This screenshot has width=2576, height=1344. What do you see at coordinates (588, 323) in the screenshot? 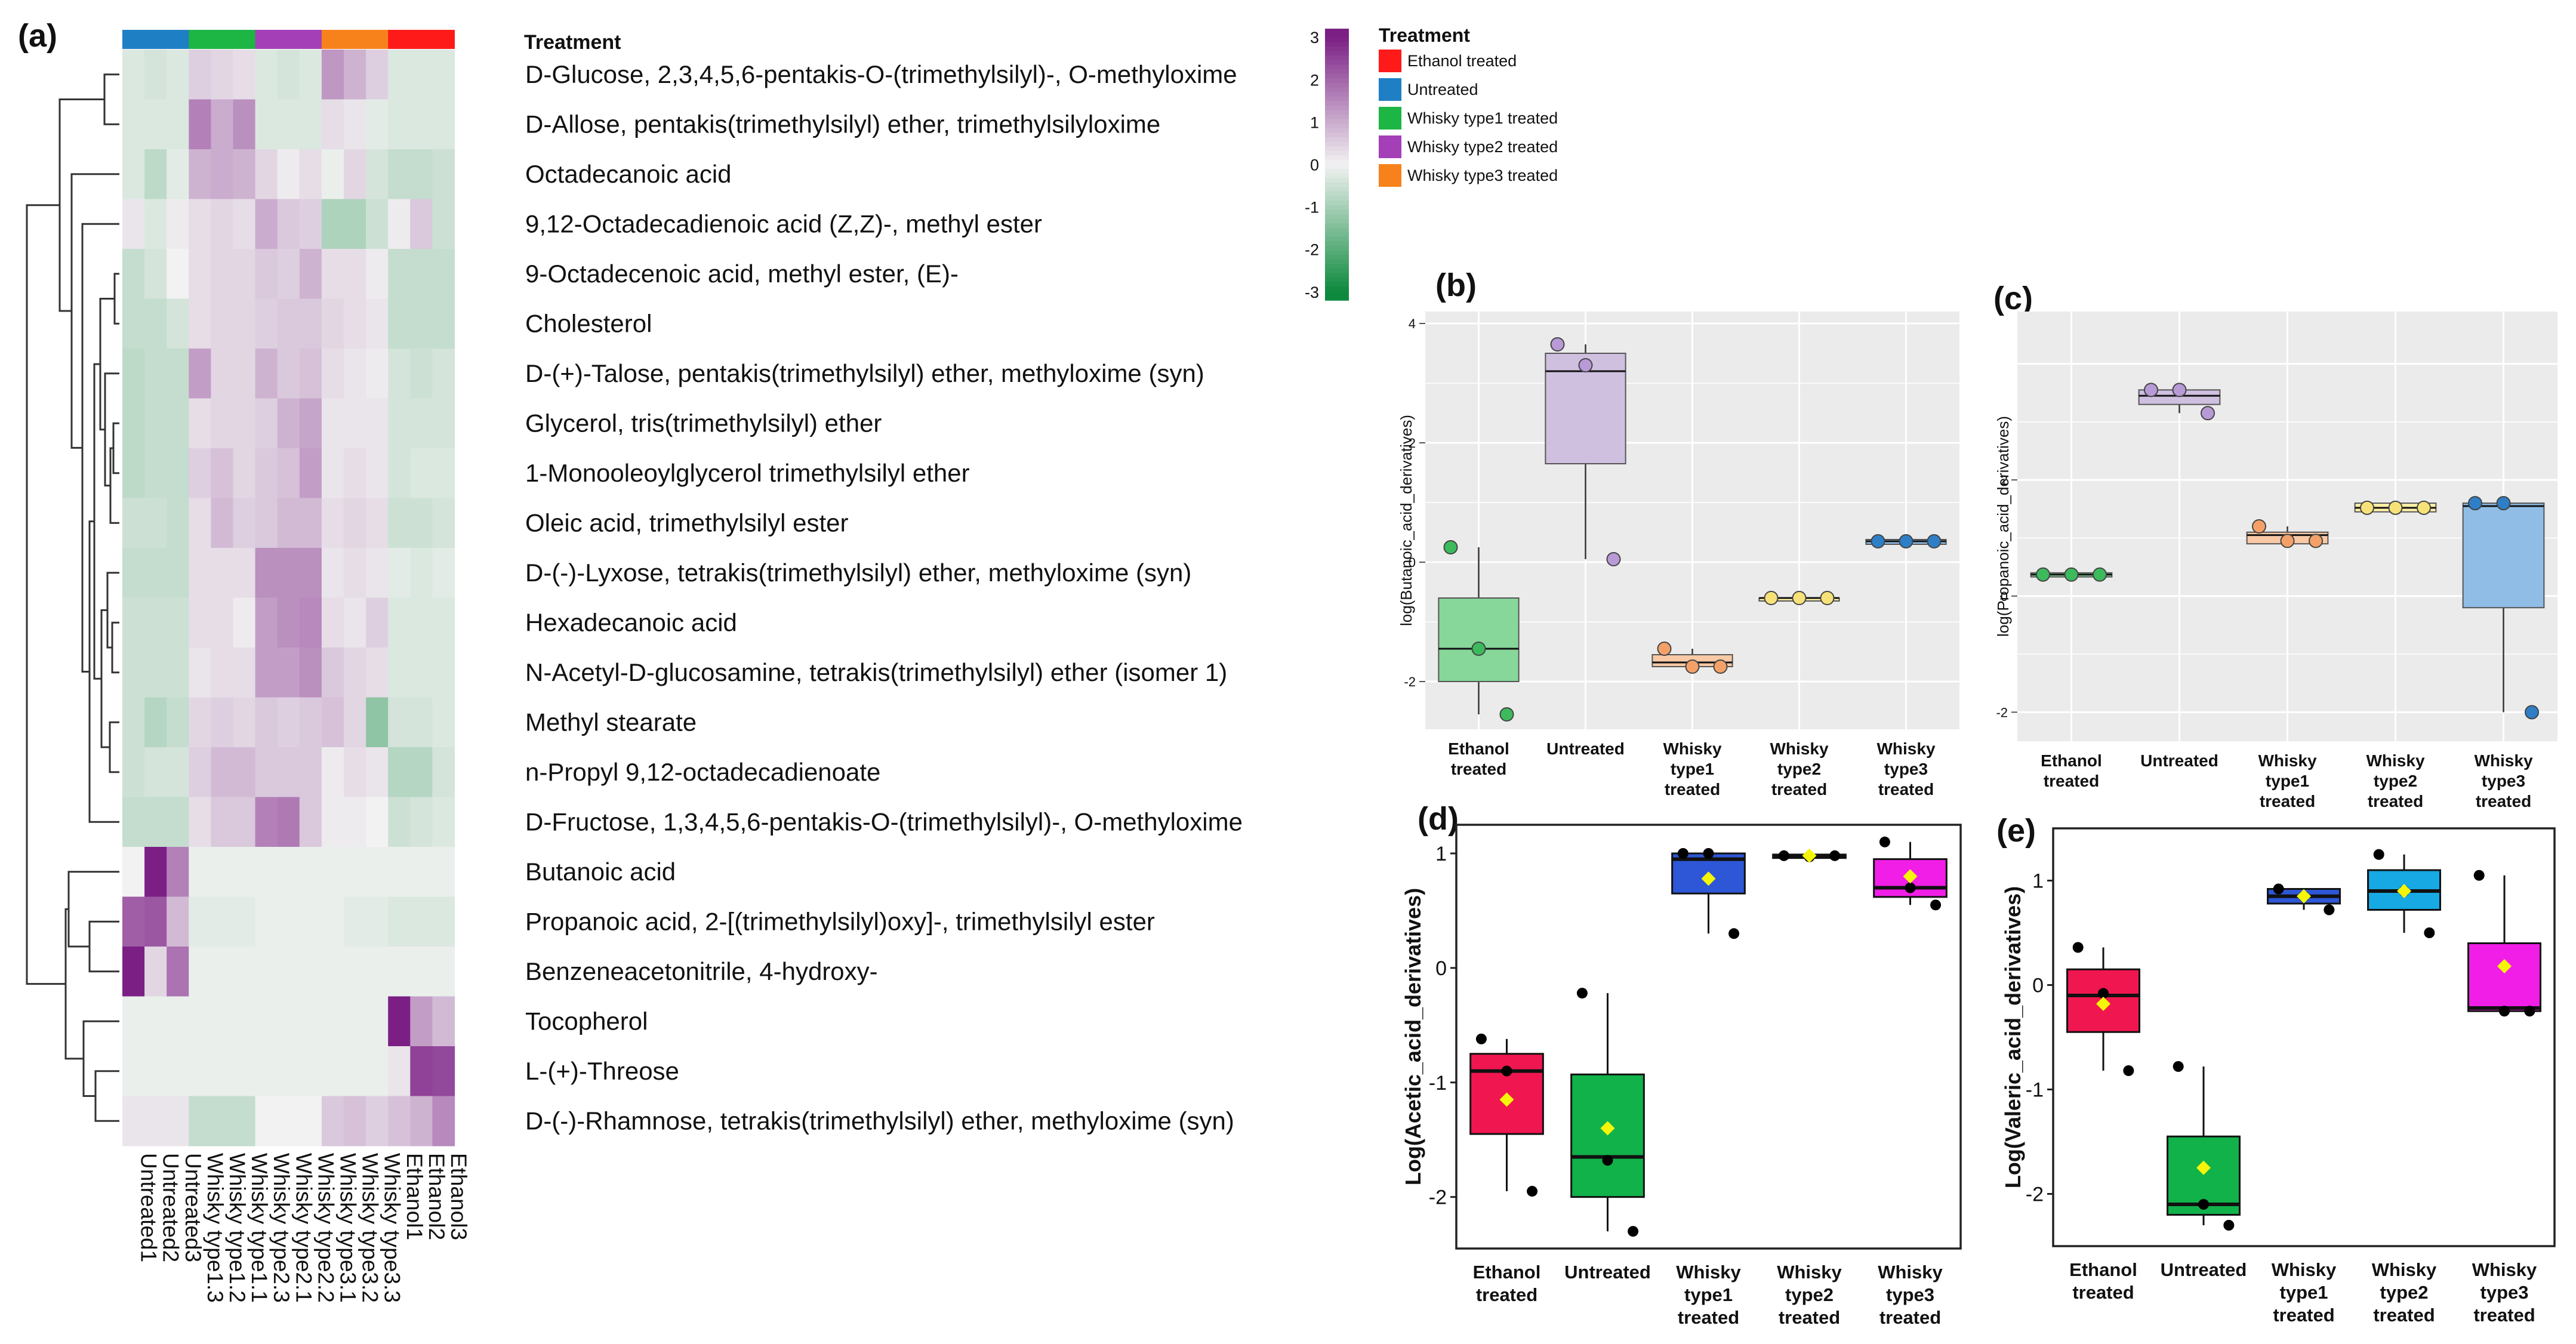
I see `heatmap-row-label: Cholesterol` at bounding box center [588, 323].